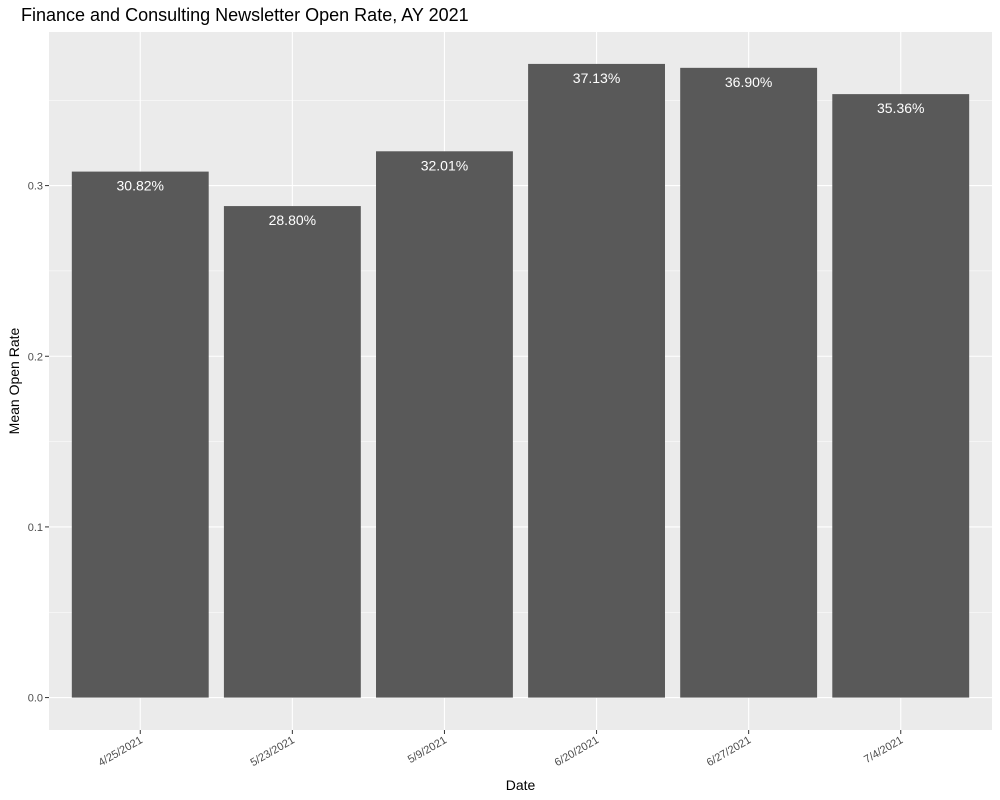 The width and height of the screenshot is (1000, 800). What do you see at coordinates (596, 78) in the screenshot?
I see `data-label: 37.13%` at bounding box center [596, 78].